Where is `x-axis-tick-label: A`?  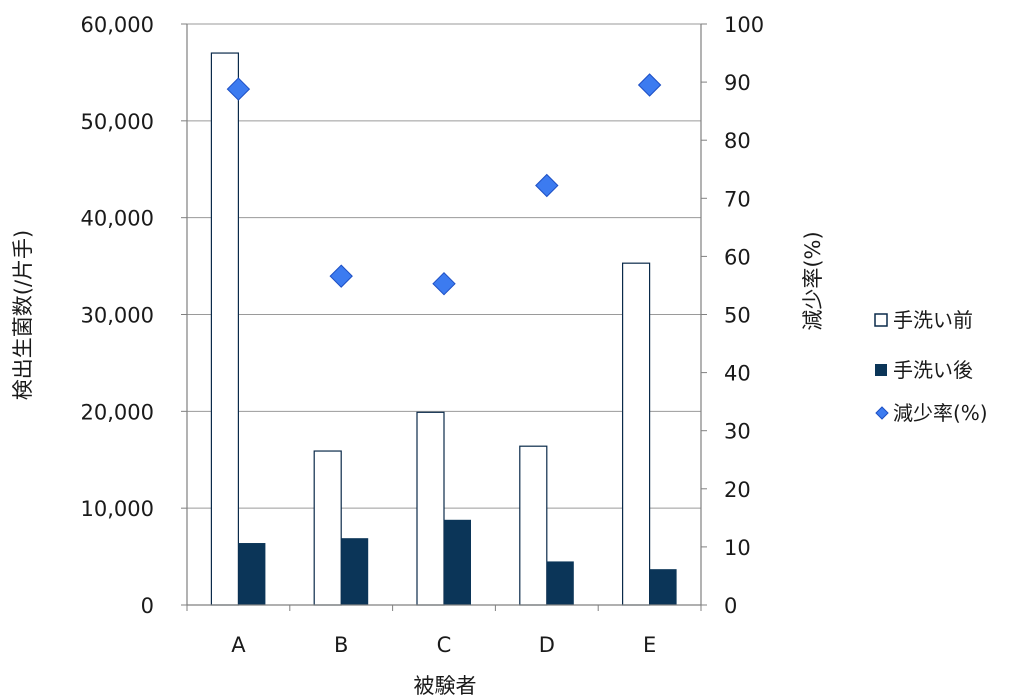 x-axis-tick-label: A is located at coordinates (238, 645).